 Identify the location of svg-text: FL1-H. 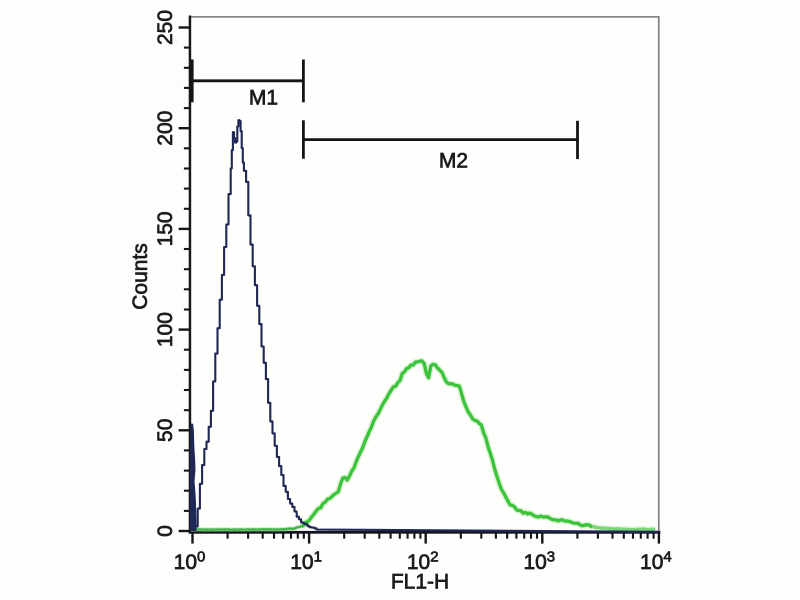
(420, 582).